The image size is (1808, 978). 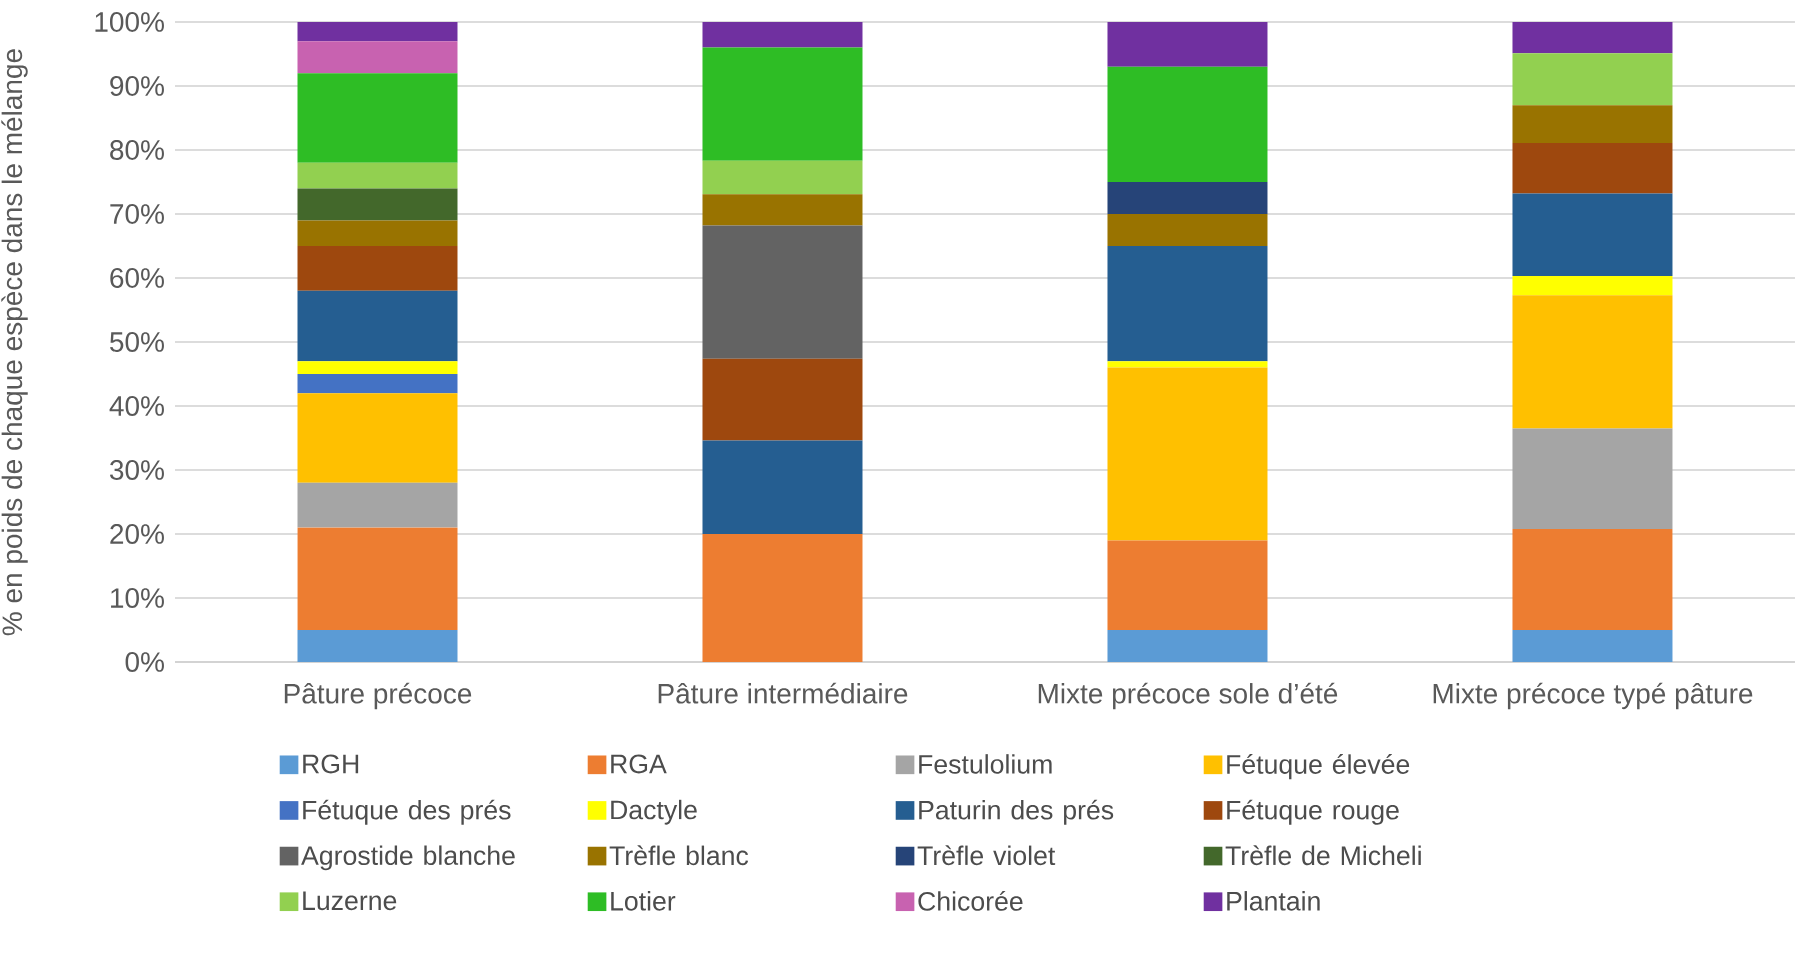 I want to click on legend-label: RGA, so click(x=639, y=764).